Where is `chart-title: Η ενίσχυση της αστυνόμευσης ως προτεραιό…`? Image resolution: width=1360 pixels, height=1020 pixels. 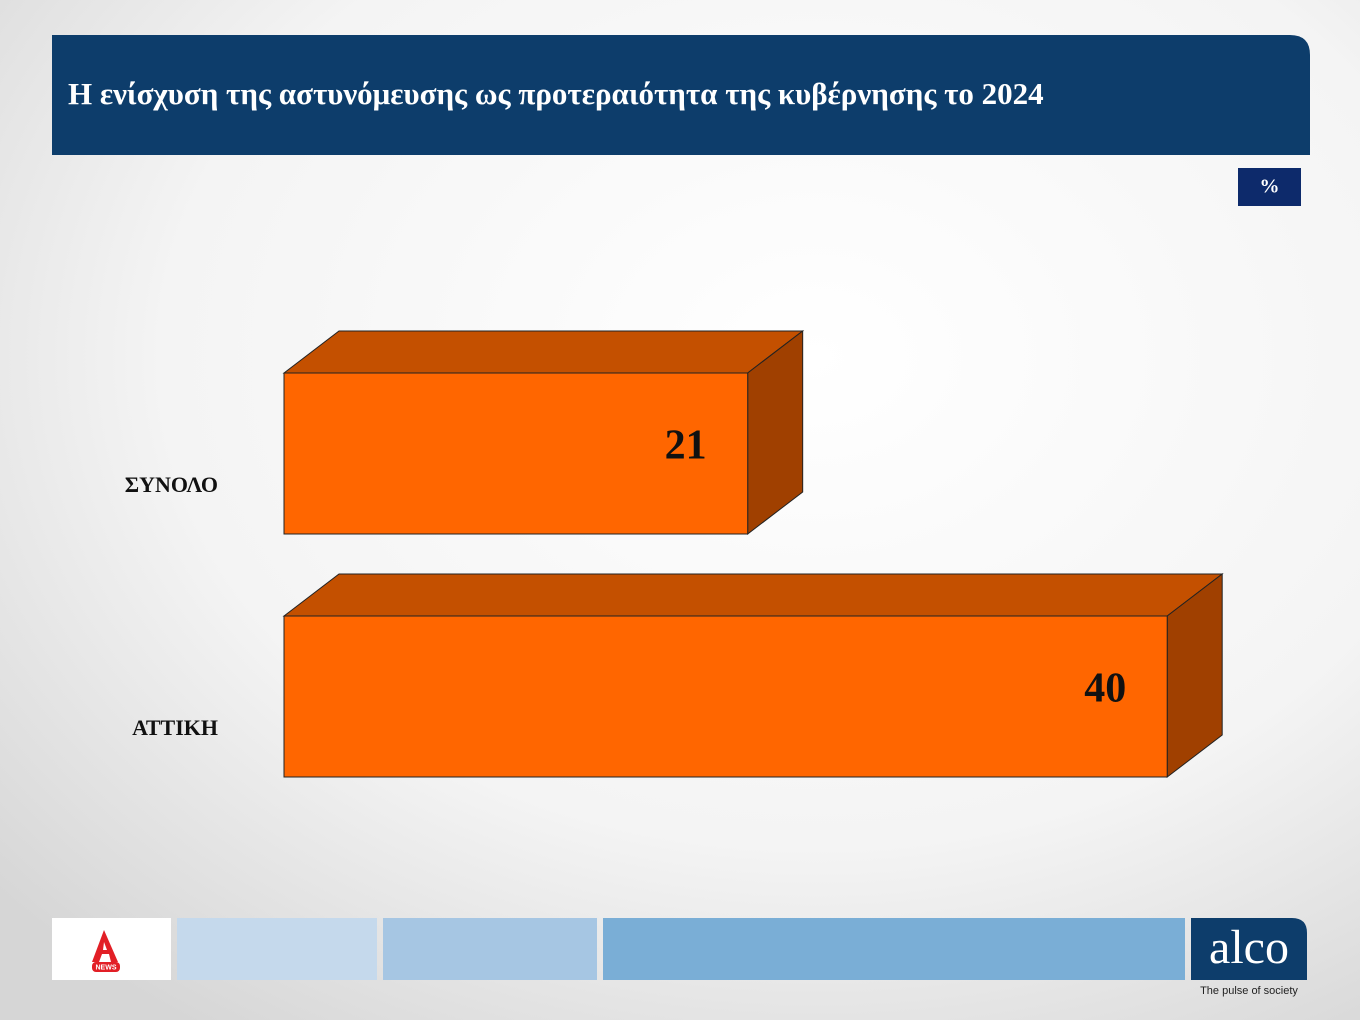 chart-title: Η ενίσχυση της αστυνόμευσης ως προτεραιό… is located at coordinates (556, 93).